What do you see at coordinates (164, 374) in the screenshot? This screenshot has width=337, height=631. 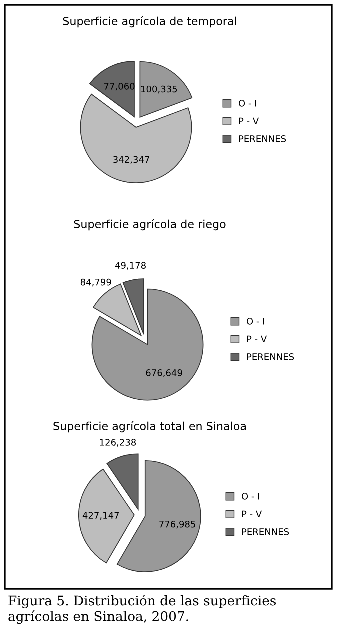 I see `data-label: 676,649` at bounding box center [164, 374].